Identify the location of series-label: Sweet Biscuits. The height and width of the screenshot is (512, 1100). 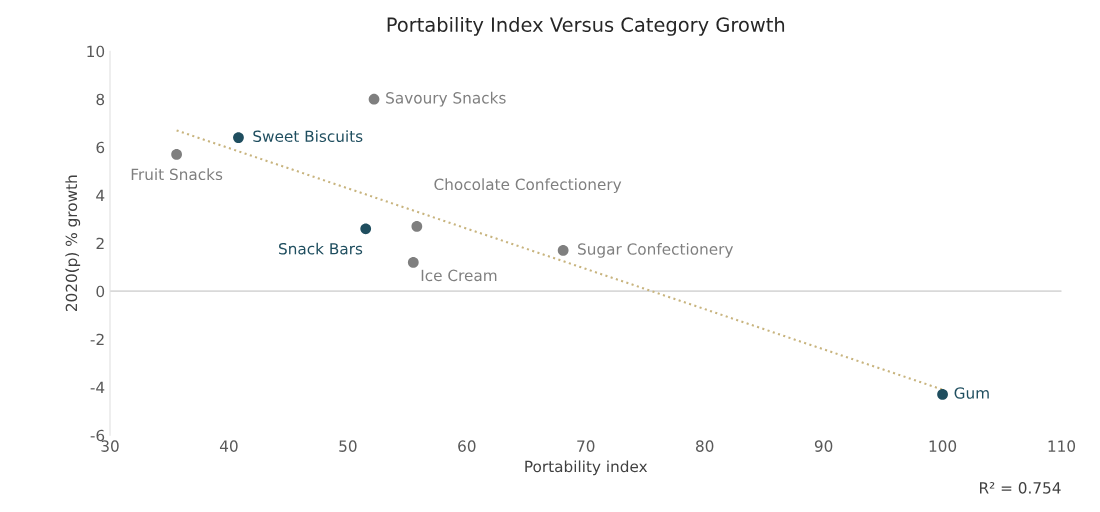
(308, 136).